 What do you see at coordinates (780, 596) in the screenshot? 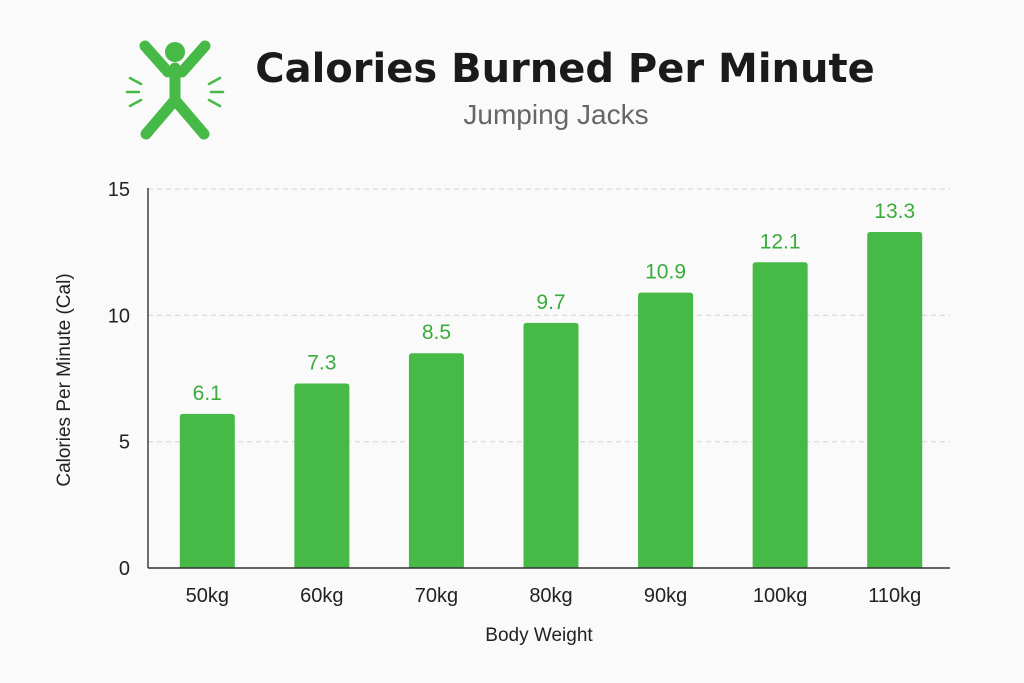
I see `x-tick-label-100kg: 100kg` at bounding box center [780, 596].